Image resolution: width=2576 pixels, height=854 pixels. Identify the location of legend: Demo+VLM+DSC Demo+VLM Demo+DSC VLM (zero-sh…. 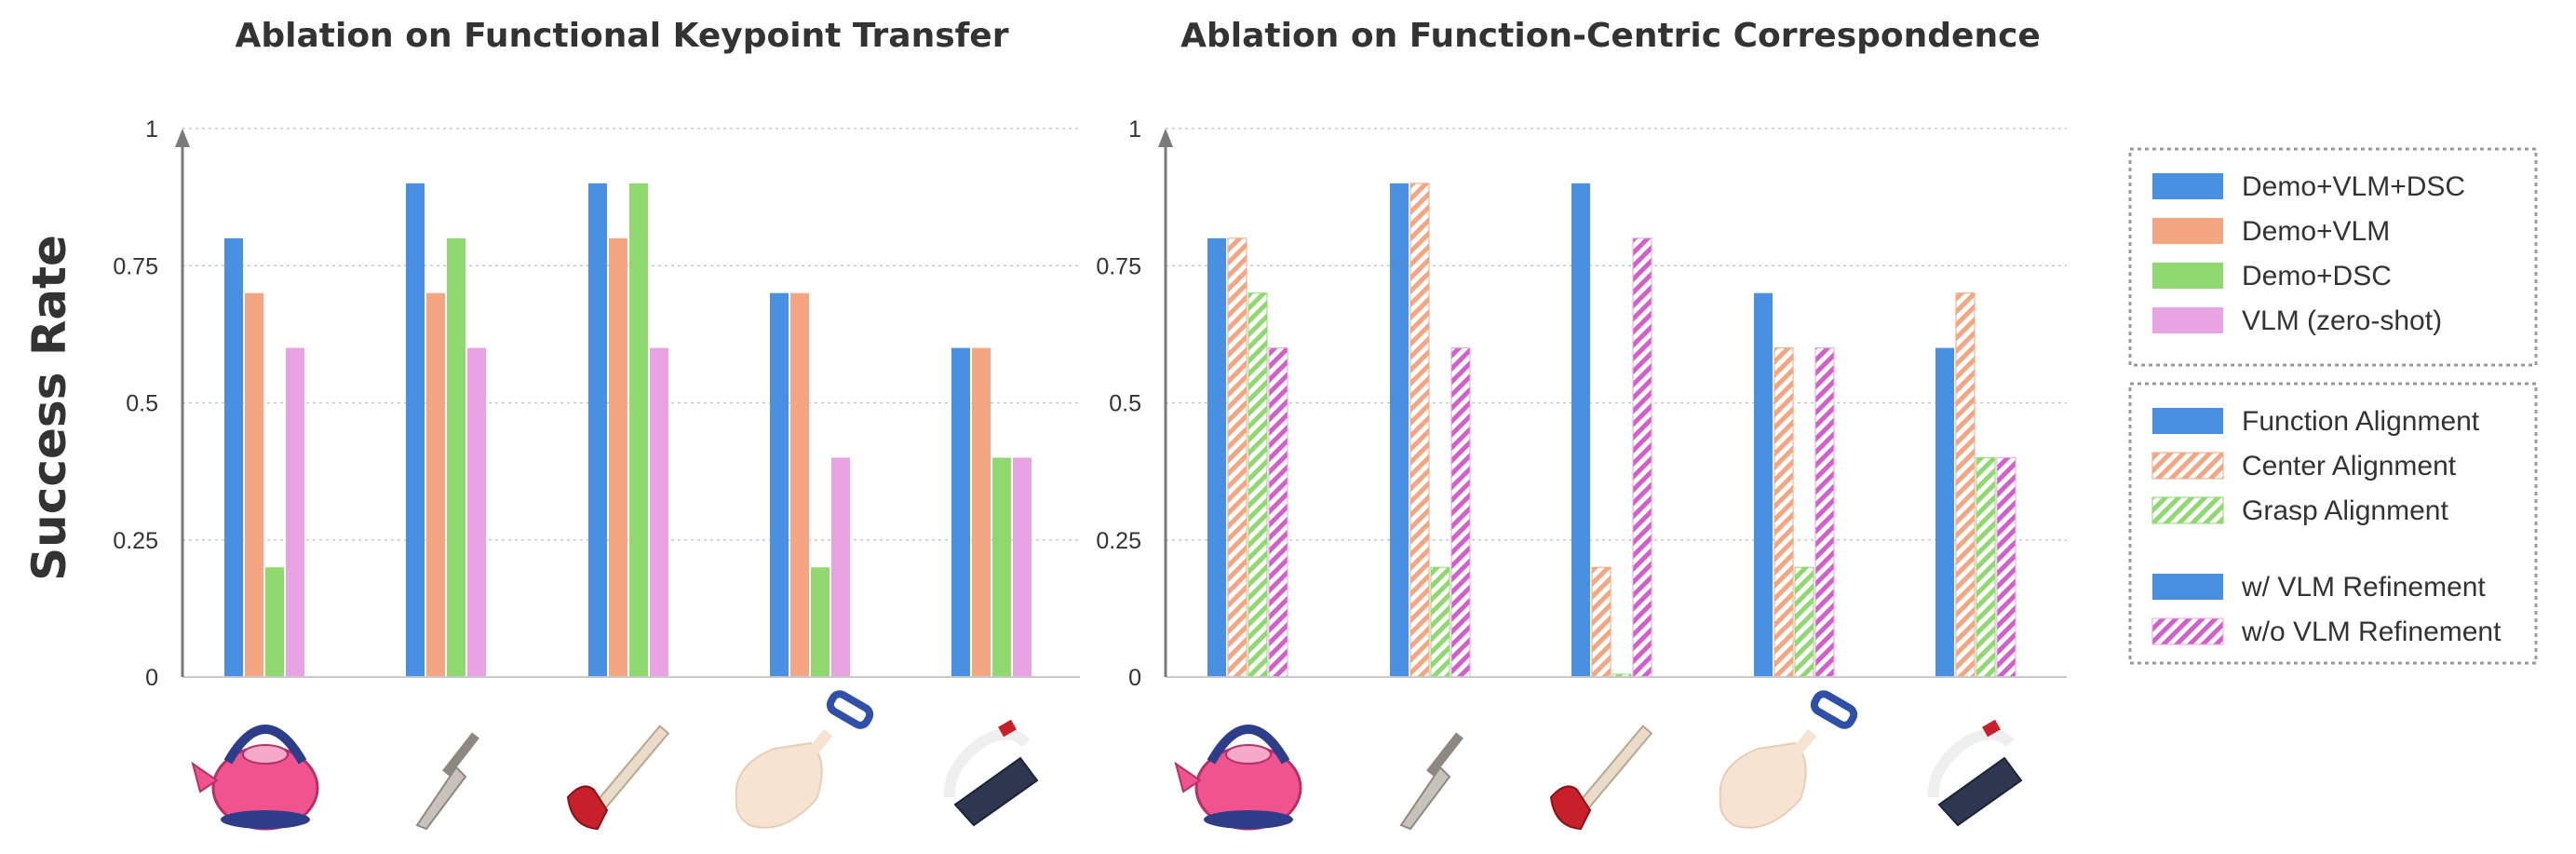
(2333, 406).